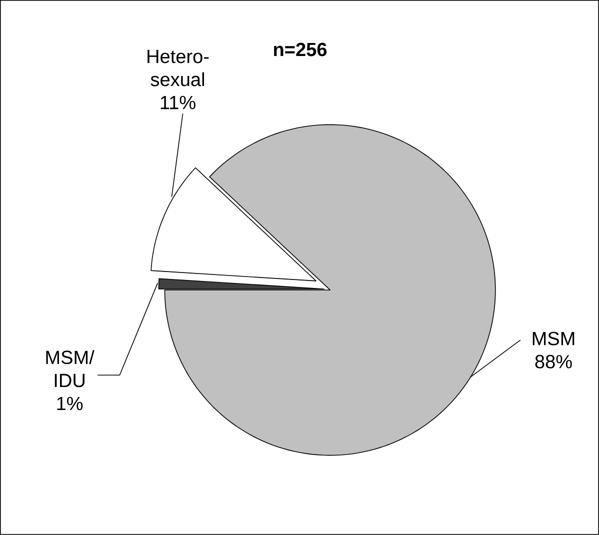 This screenshot has width=599, height=535. I want to click on chart-title: n=256, so click(300, 49).